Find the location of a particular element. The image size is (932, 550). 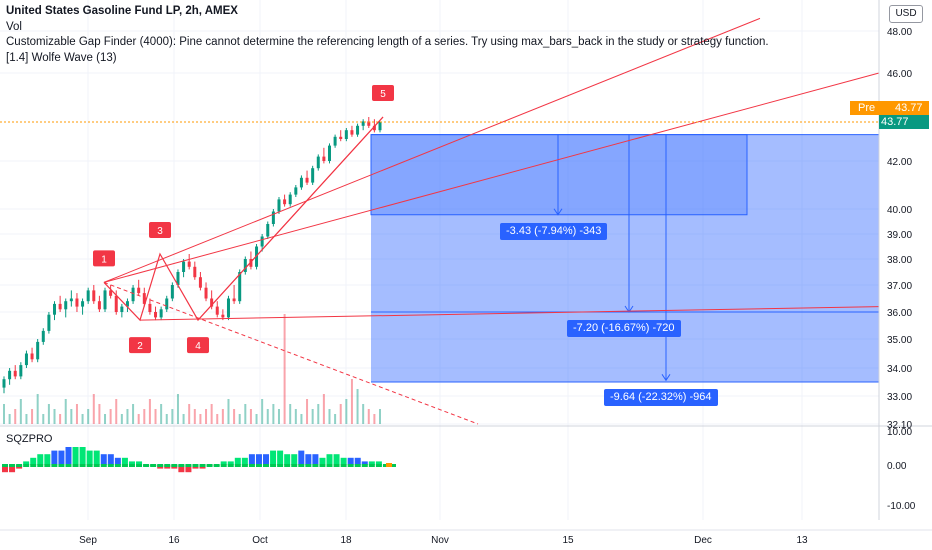

time-tick-2: Oct is located at coordinates (260, 540).